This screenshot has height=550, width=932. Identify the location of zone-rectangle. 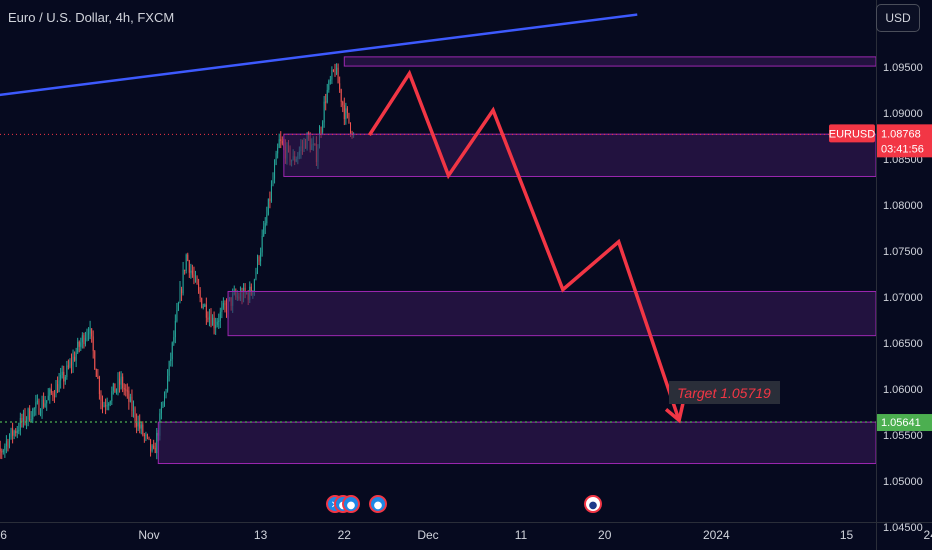
(516, 443).